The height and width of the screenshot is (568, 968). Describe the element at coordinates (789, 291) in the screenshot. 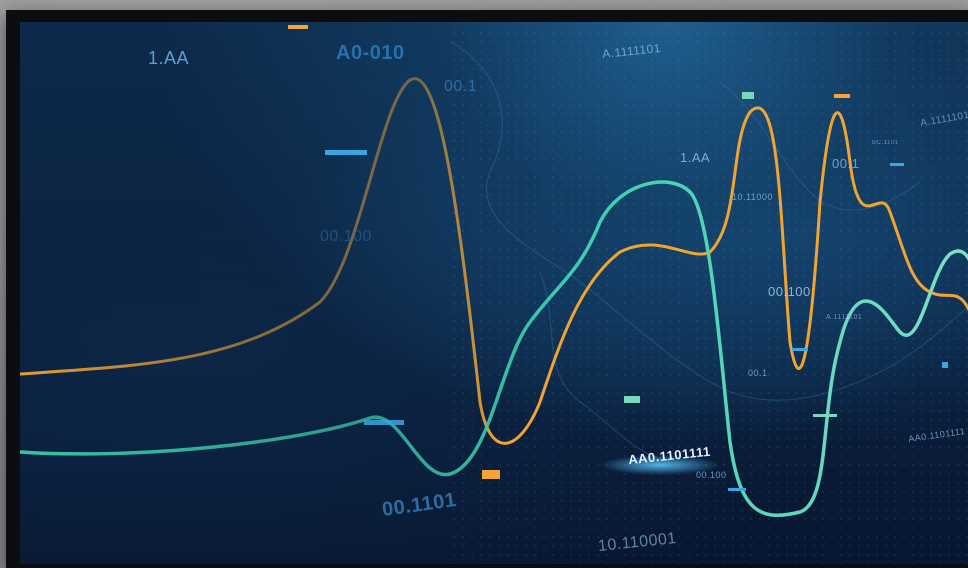

I see `label-00-100-right: 00.100` at that location.